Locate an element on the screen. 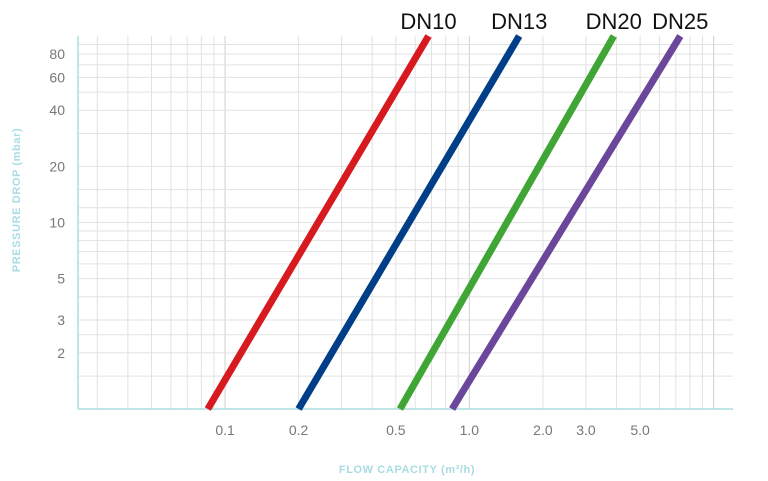 This screenshot has height=481, width=768. y-tick-label: 20 is located at coordinates (57, 166).